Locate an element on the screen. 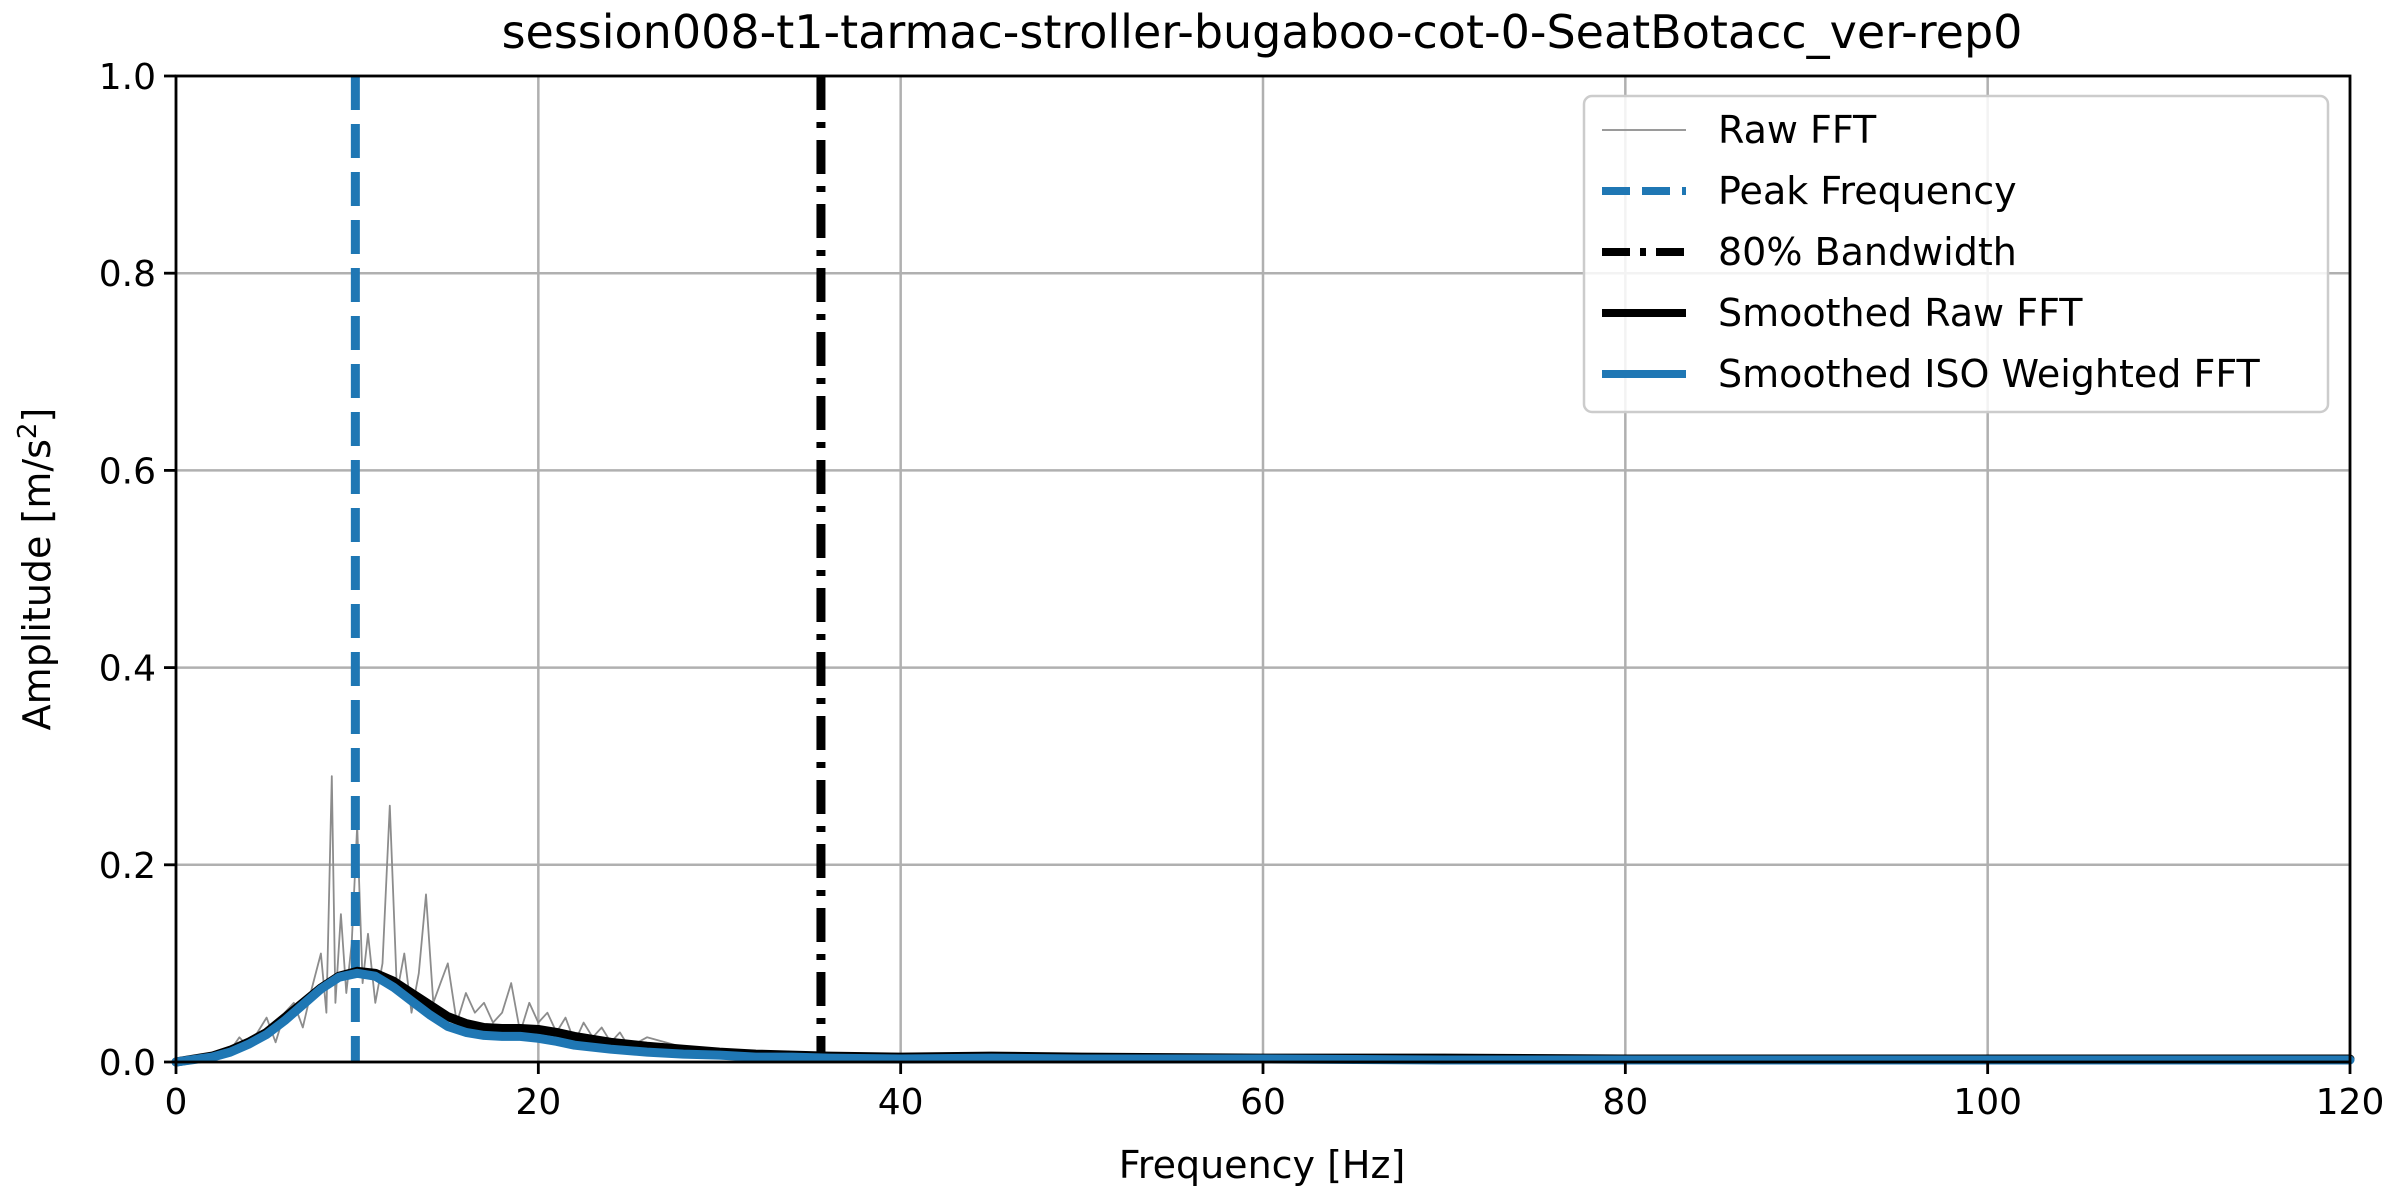 The width and height of the screenshot is (2400, 1200). y-axis-label: Amplitude [m/s2] is located at coordinates (36, 569).